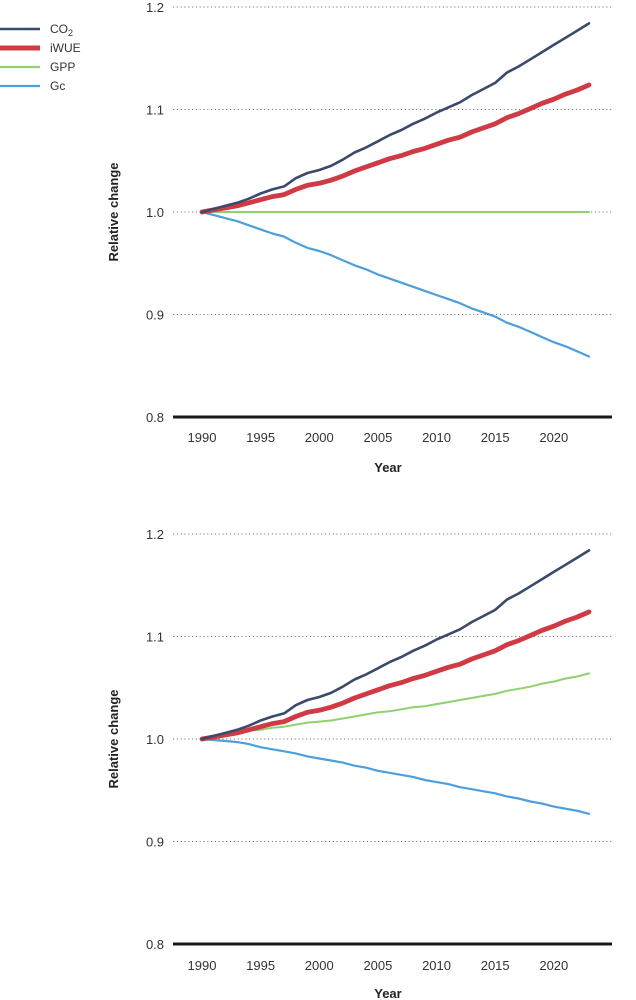 The height and width of the screenshot is (1000, 636). What do you see at coordinates (40, 57) in the screenshot?
I see `legend: CO2 iWUE GPP Gc` at bounding box center [40, 57].